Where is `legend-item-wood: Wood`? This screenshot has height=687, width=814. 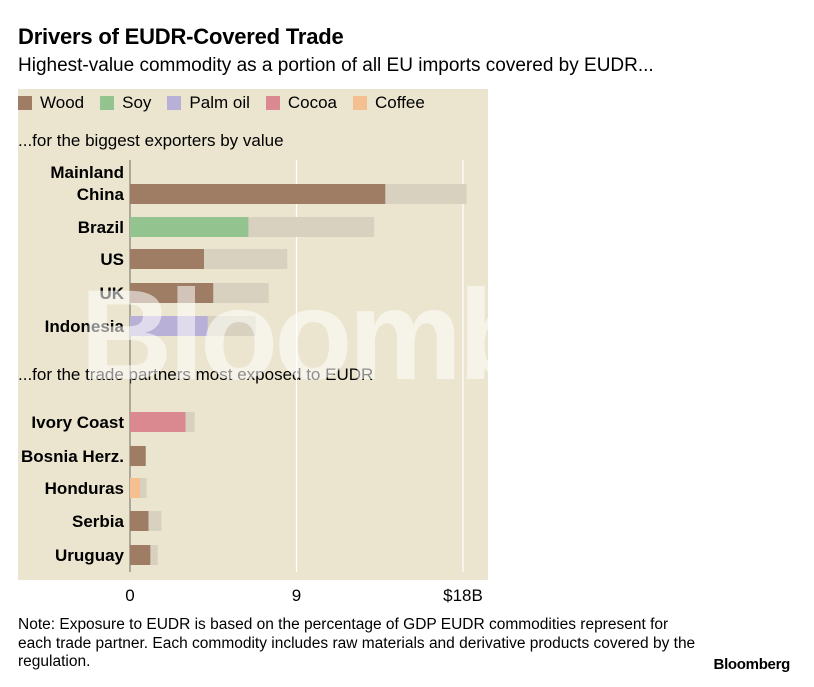
legend-item-wood: Wood is located at coordinates (51, 103).